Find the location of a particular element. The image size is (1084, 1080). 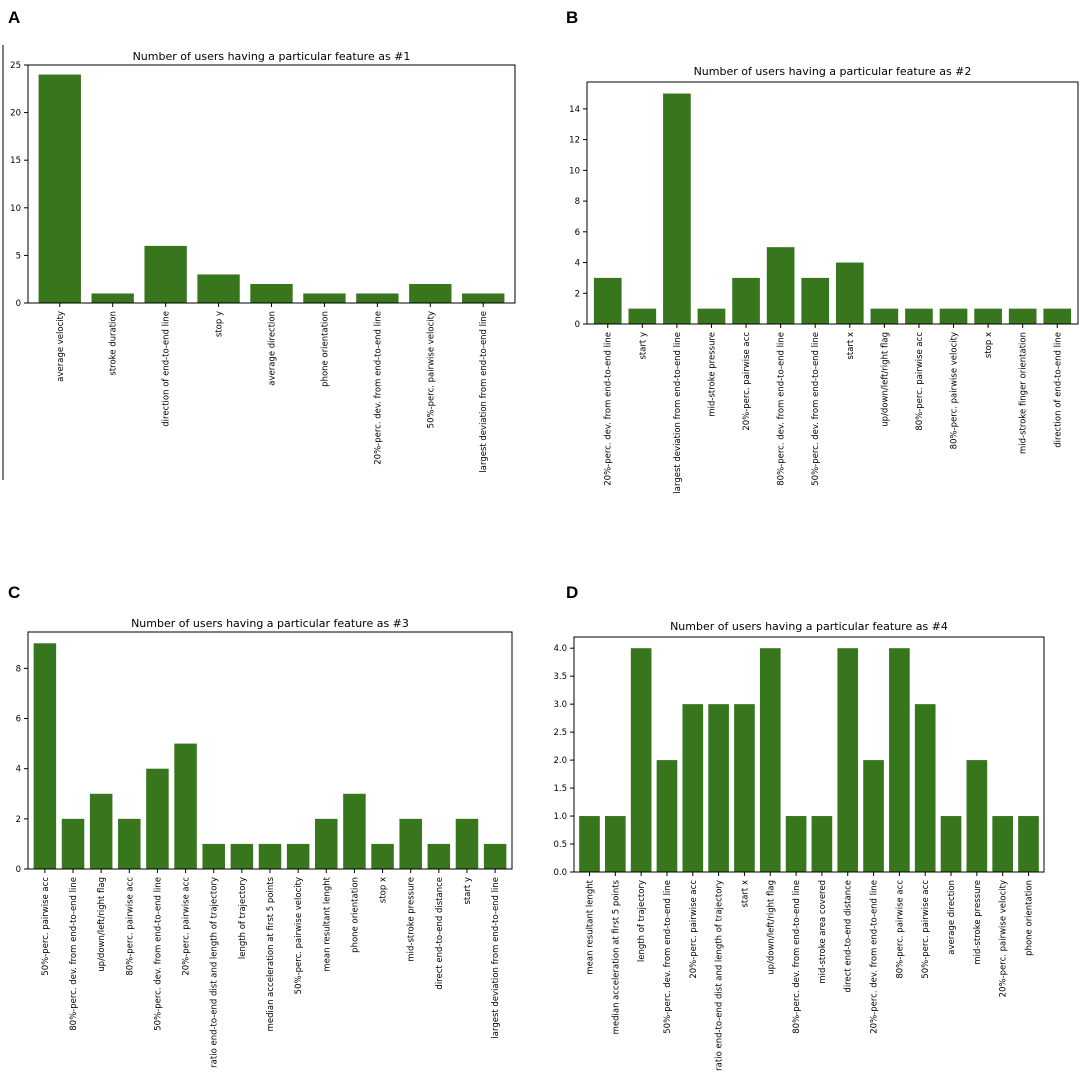

panel-b-ytick-label: 14 is located at coordinates (574, 110).